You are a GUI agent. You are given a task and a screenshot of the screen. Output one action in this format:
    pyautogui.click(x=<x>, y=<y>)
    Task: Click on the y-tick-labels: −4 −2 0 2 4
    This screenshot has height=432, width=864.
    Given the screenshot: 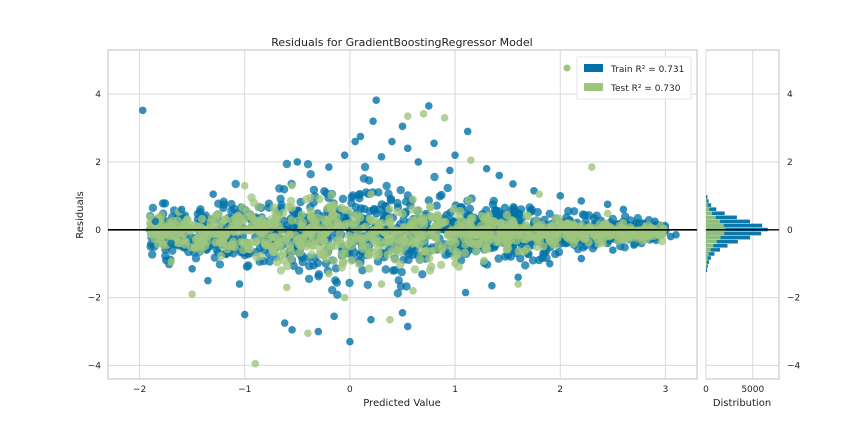 What is the action you would take?
    pyautogui.click(x=95, y=230)
    